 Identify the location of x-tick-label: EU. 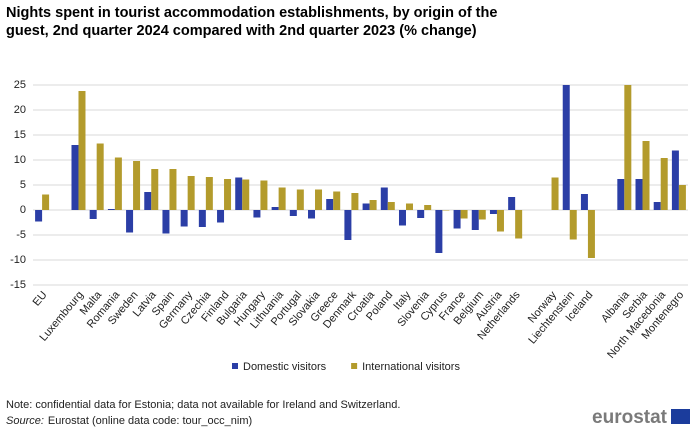
(40, 298).